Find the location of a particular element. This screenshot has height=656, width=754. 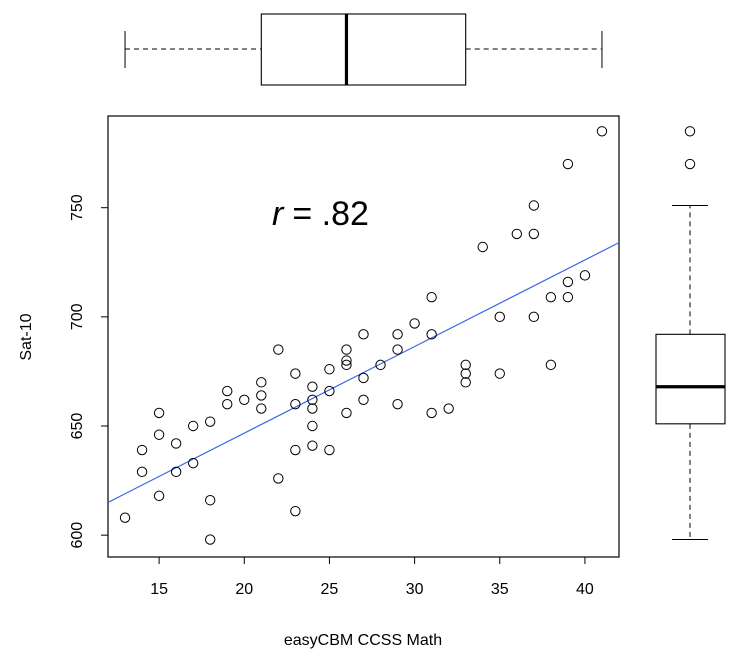

y-tick-label: 750 is located at coordinates (77, 207).